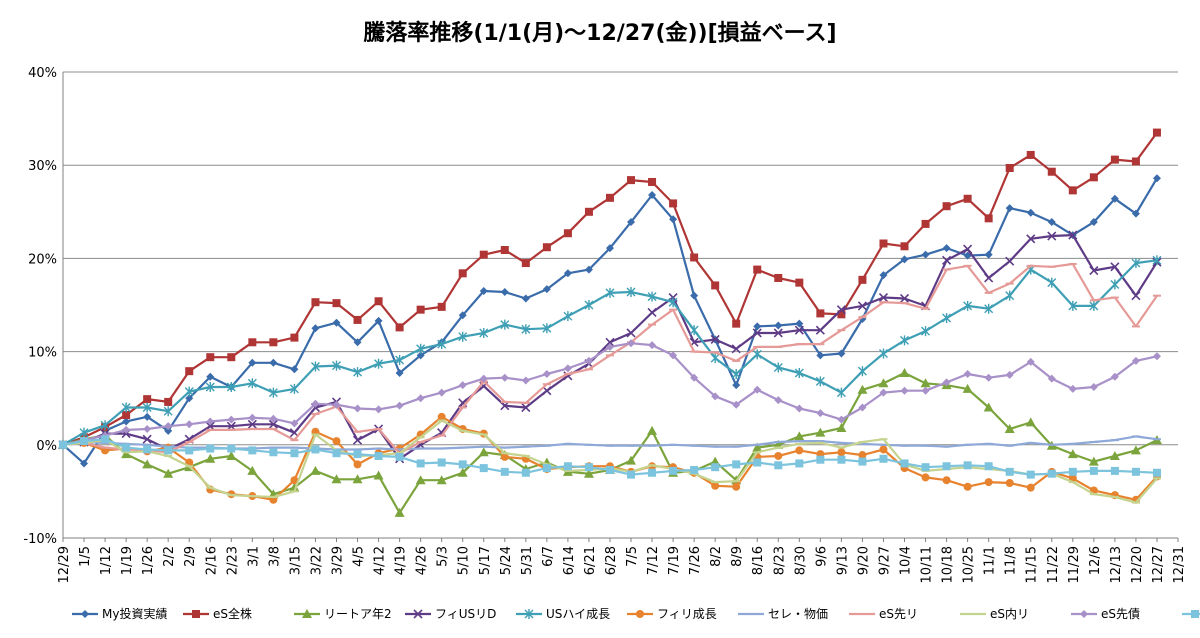 This screenshot has height=638, width=1200. What do you see at coordinates (569, 560) in the screenshot?
I see `x-tick-label: 6/14` at bounding box center [569, 560].